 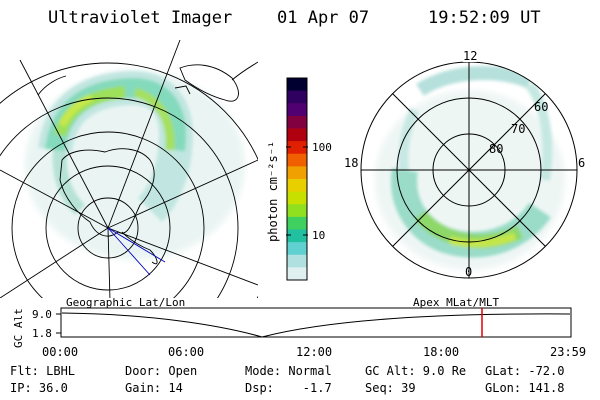 I want to click on y-tick-9: 9.0, so click(x=42, y=314).